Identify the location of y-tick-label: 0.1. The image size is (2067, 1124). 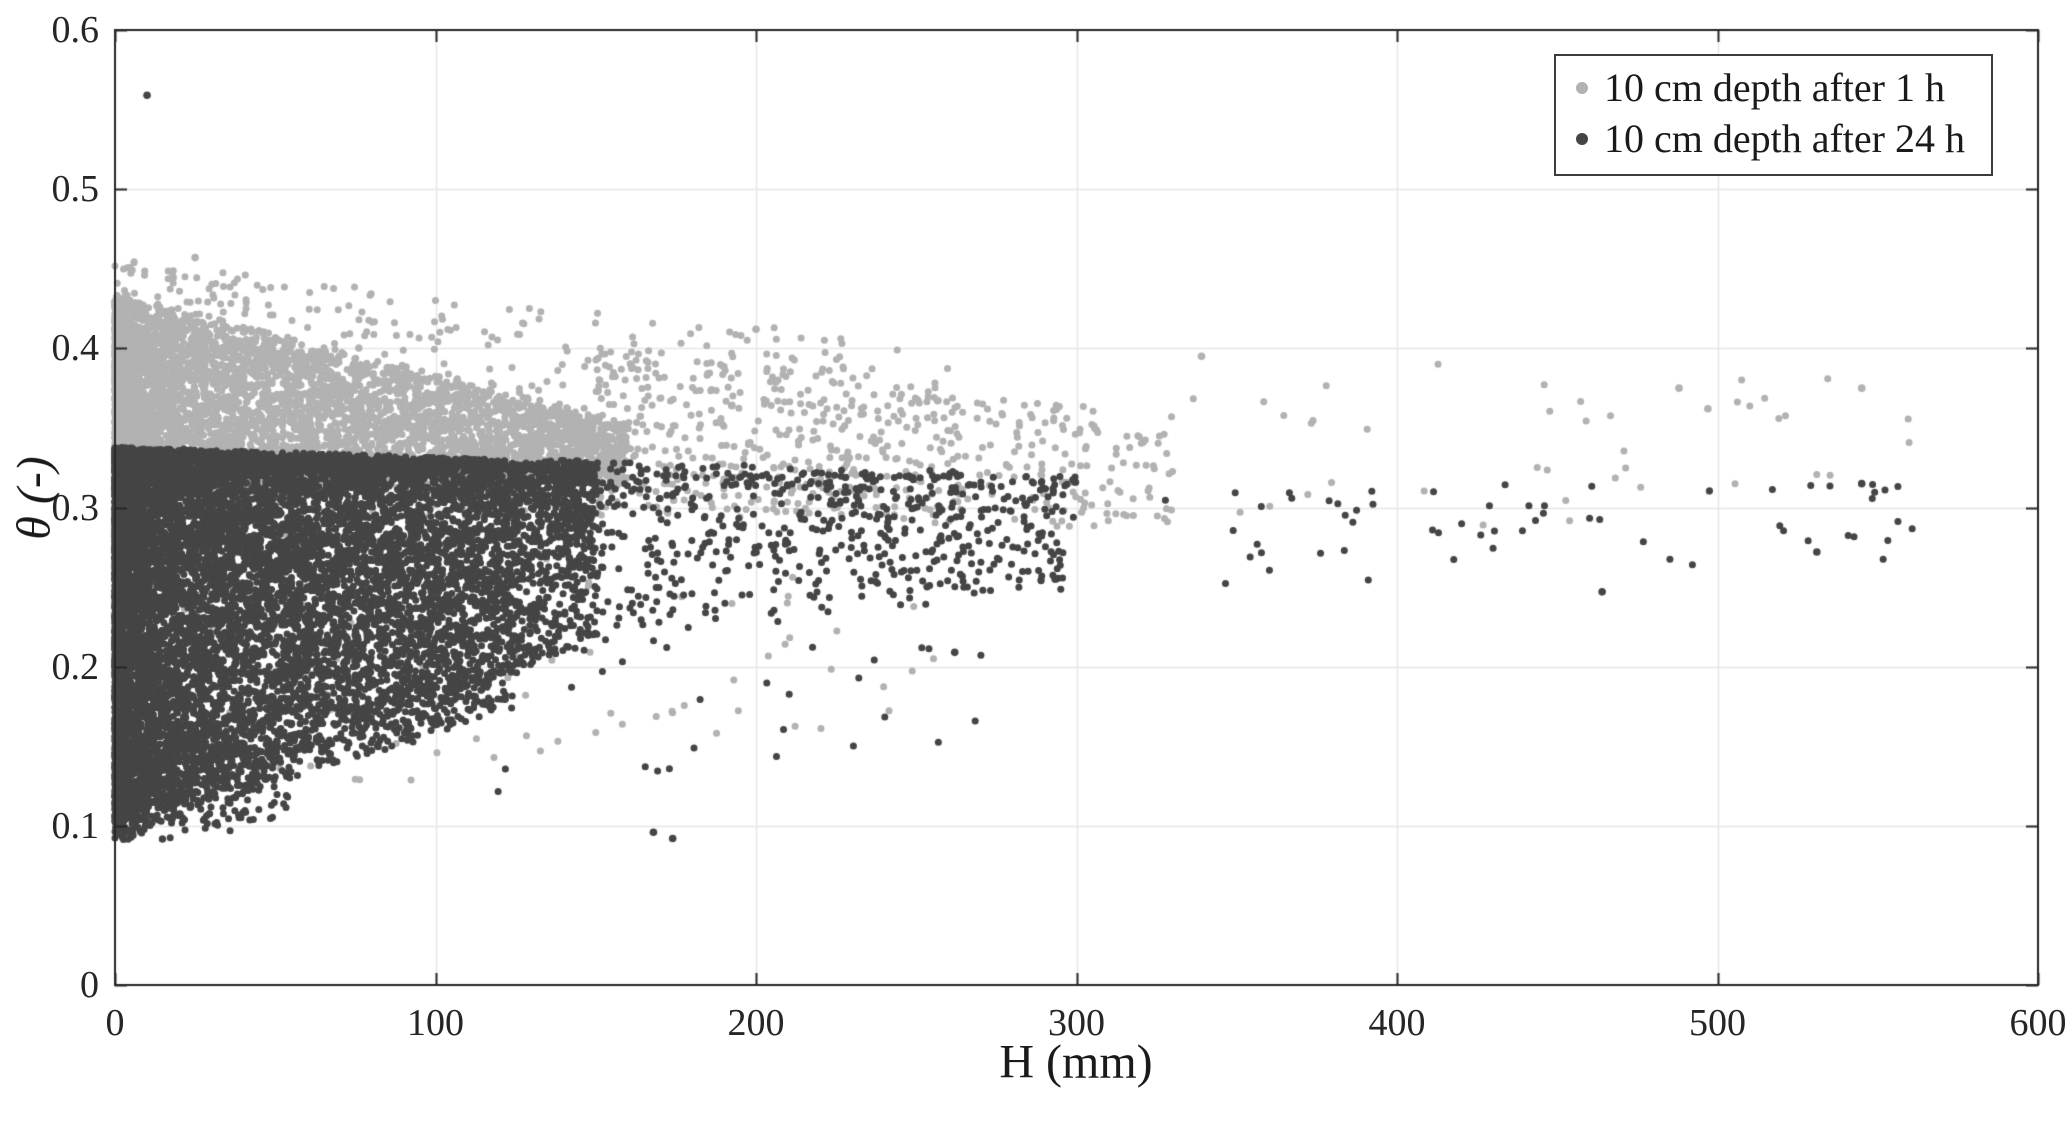
(75, 825).